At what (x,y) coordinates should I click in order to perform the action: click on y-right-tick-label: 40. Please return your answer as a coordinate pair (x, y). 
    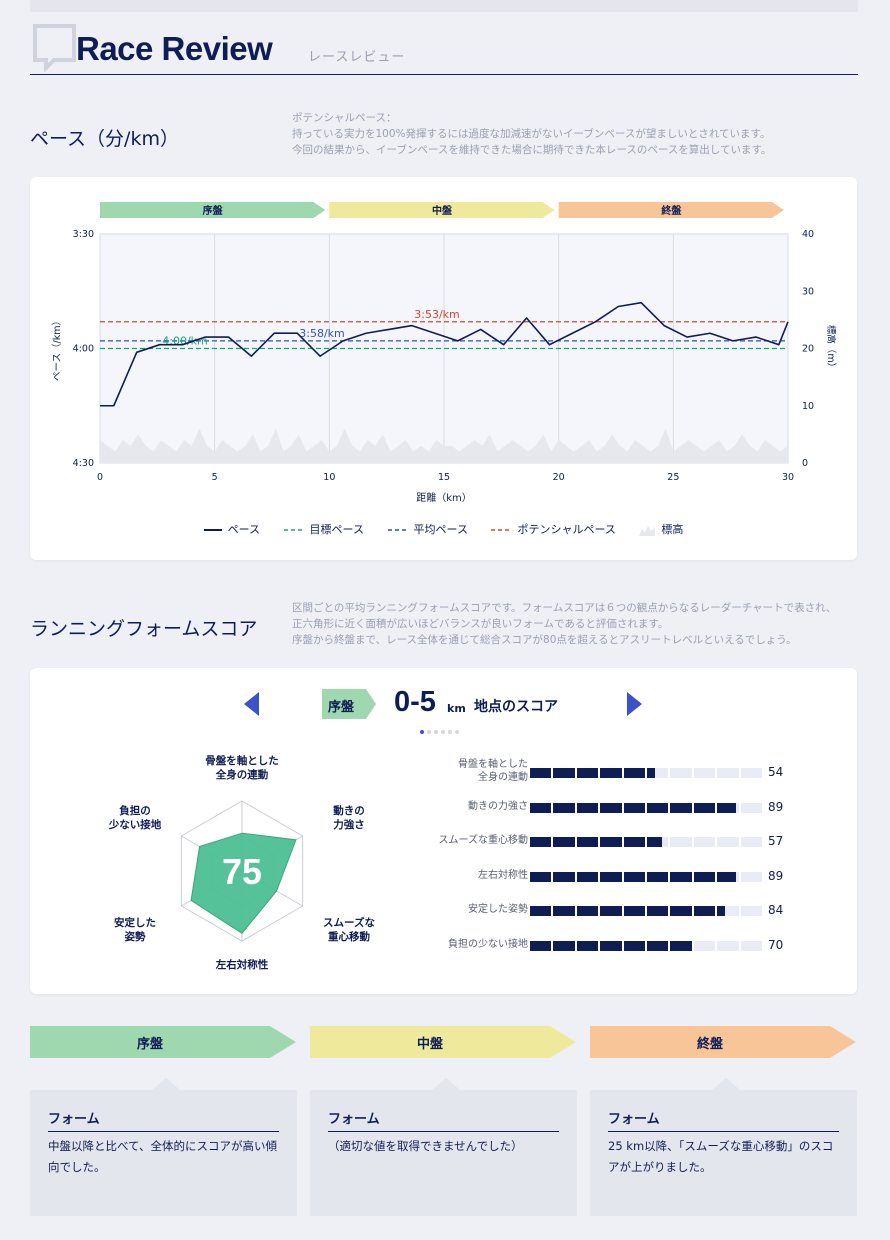
    Looking at the image, I should click on (808, 234).